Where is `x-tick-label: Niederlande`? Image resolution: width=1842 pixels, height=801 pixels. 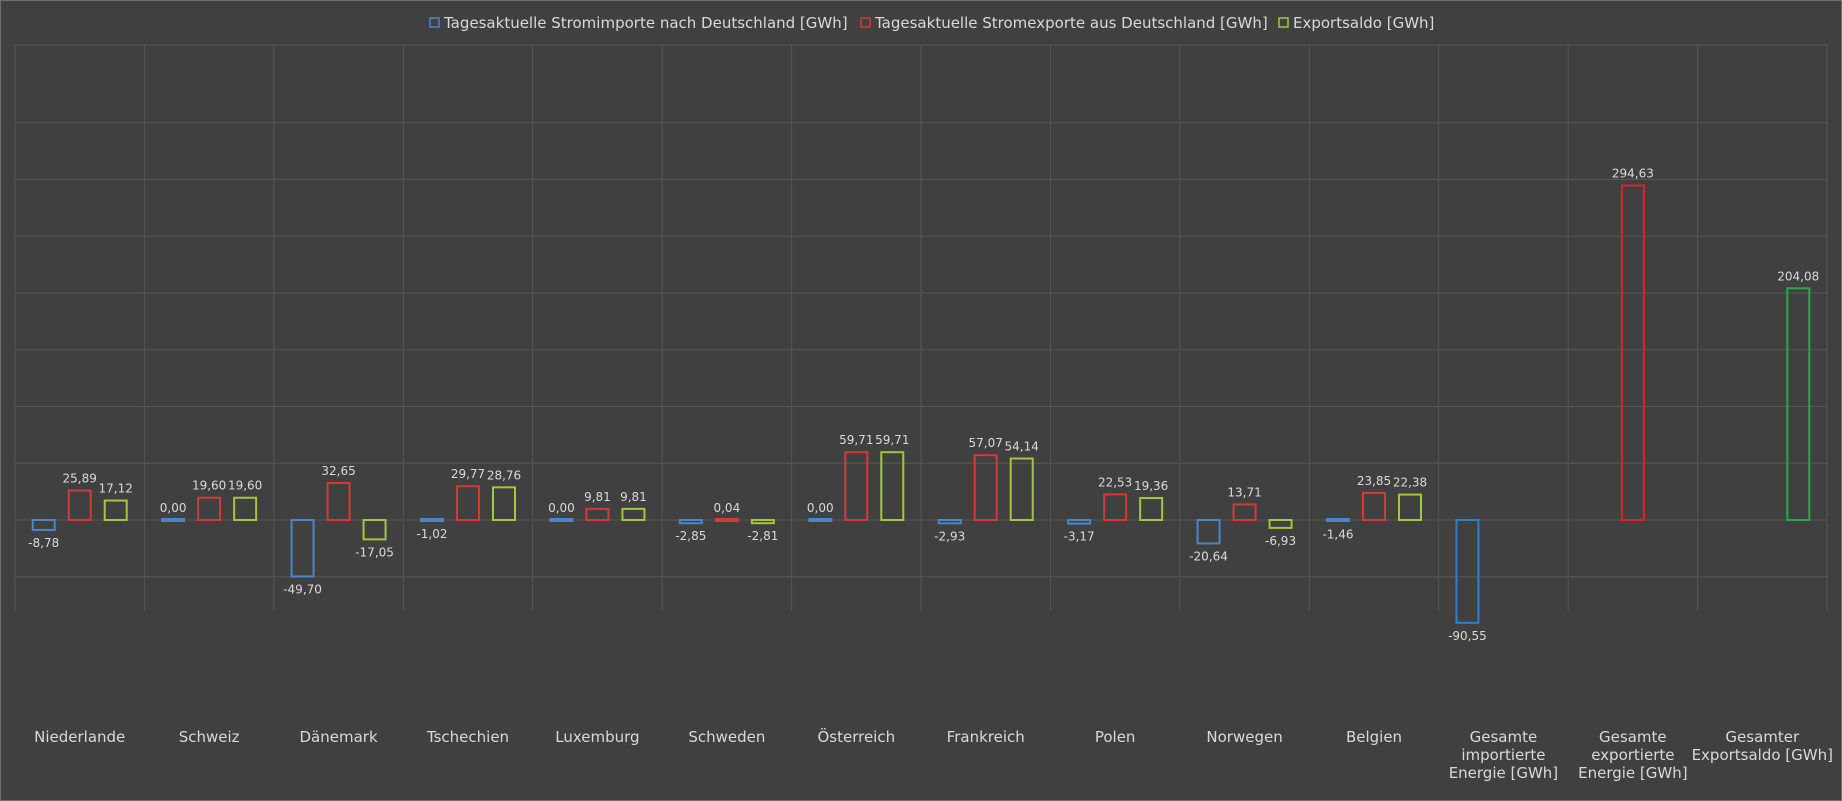
x-tick-label: Niederlande is located at coordinates (79, 737).